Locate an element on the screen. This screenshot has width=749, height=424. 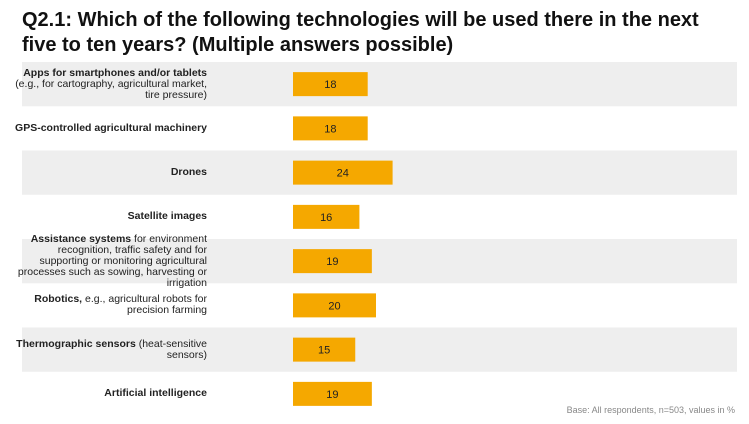
category-label: Drones is located at coordinates (188, 172).